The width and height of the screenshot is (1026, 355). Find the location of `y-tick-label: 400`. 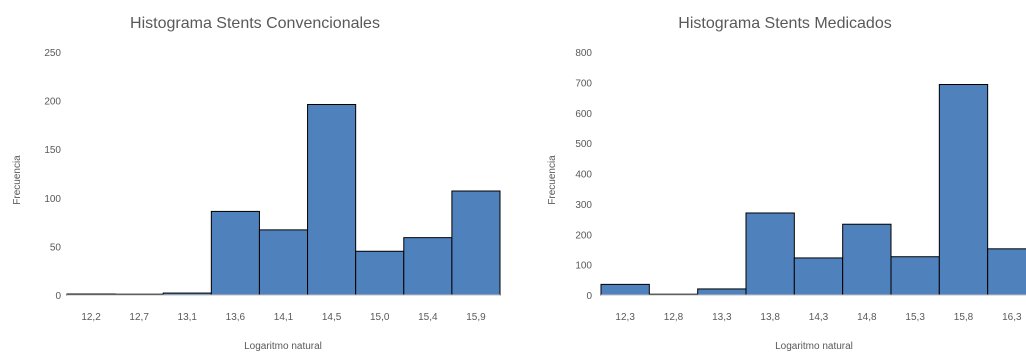

y-tick-label: 400 is located at coordinates (583, 175).